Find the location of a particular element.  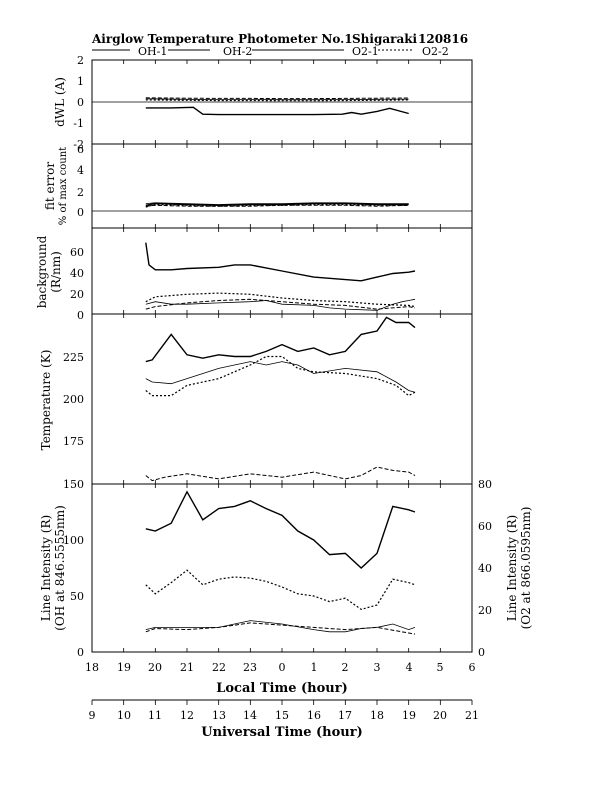

lt-tick: 0 is located at coordinates (282, 667).